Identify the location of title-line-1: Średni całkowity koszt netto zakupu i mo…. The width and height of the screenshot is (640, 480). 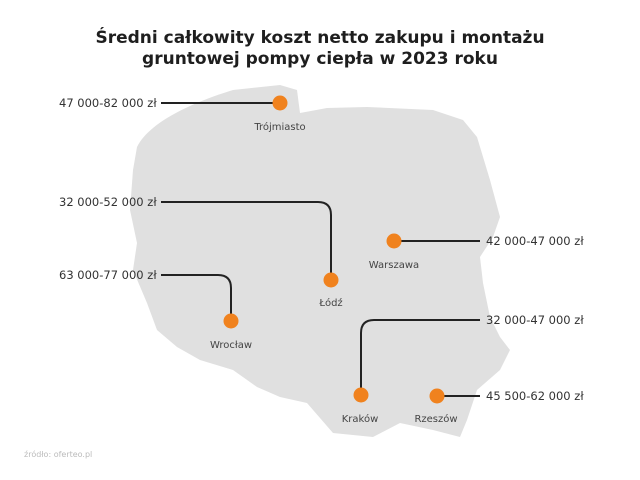
(320, 38).